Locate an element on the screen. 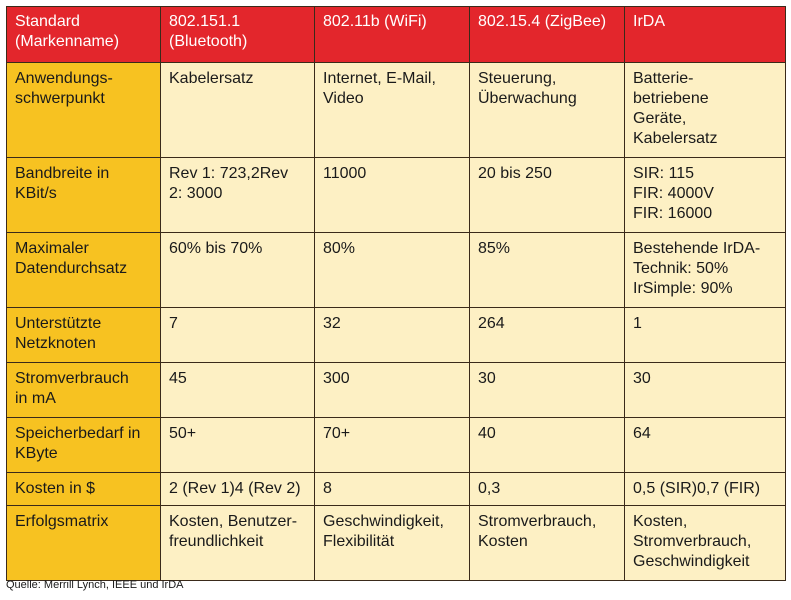  table-cell: 2 (Rev 1)4 (Rev 2) is located at coordinates (237, 489).